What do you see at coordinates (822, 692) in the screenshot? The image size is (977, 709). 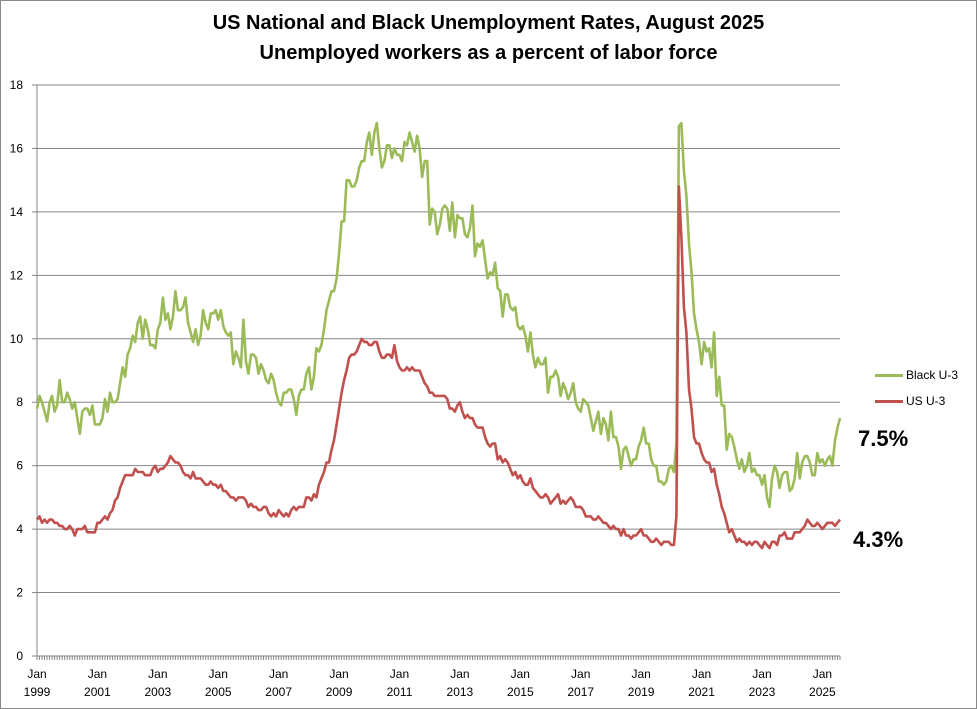 I see `x-tick-label-year: 2025` at bounding box center [822, 692].